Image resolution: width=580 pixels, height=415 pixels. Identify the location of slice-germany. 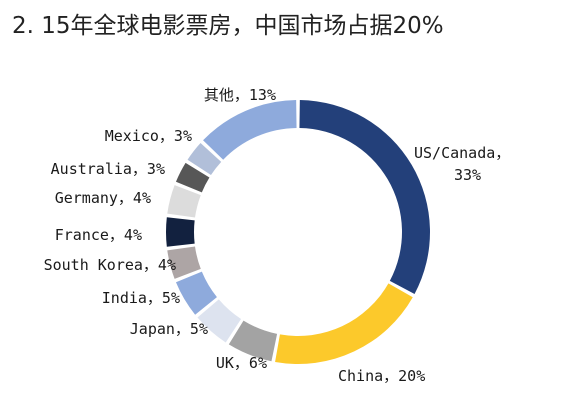
(184, 201).